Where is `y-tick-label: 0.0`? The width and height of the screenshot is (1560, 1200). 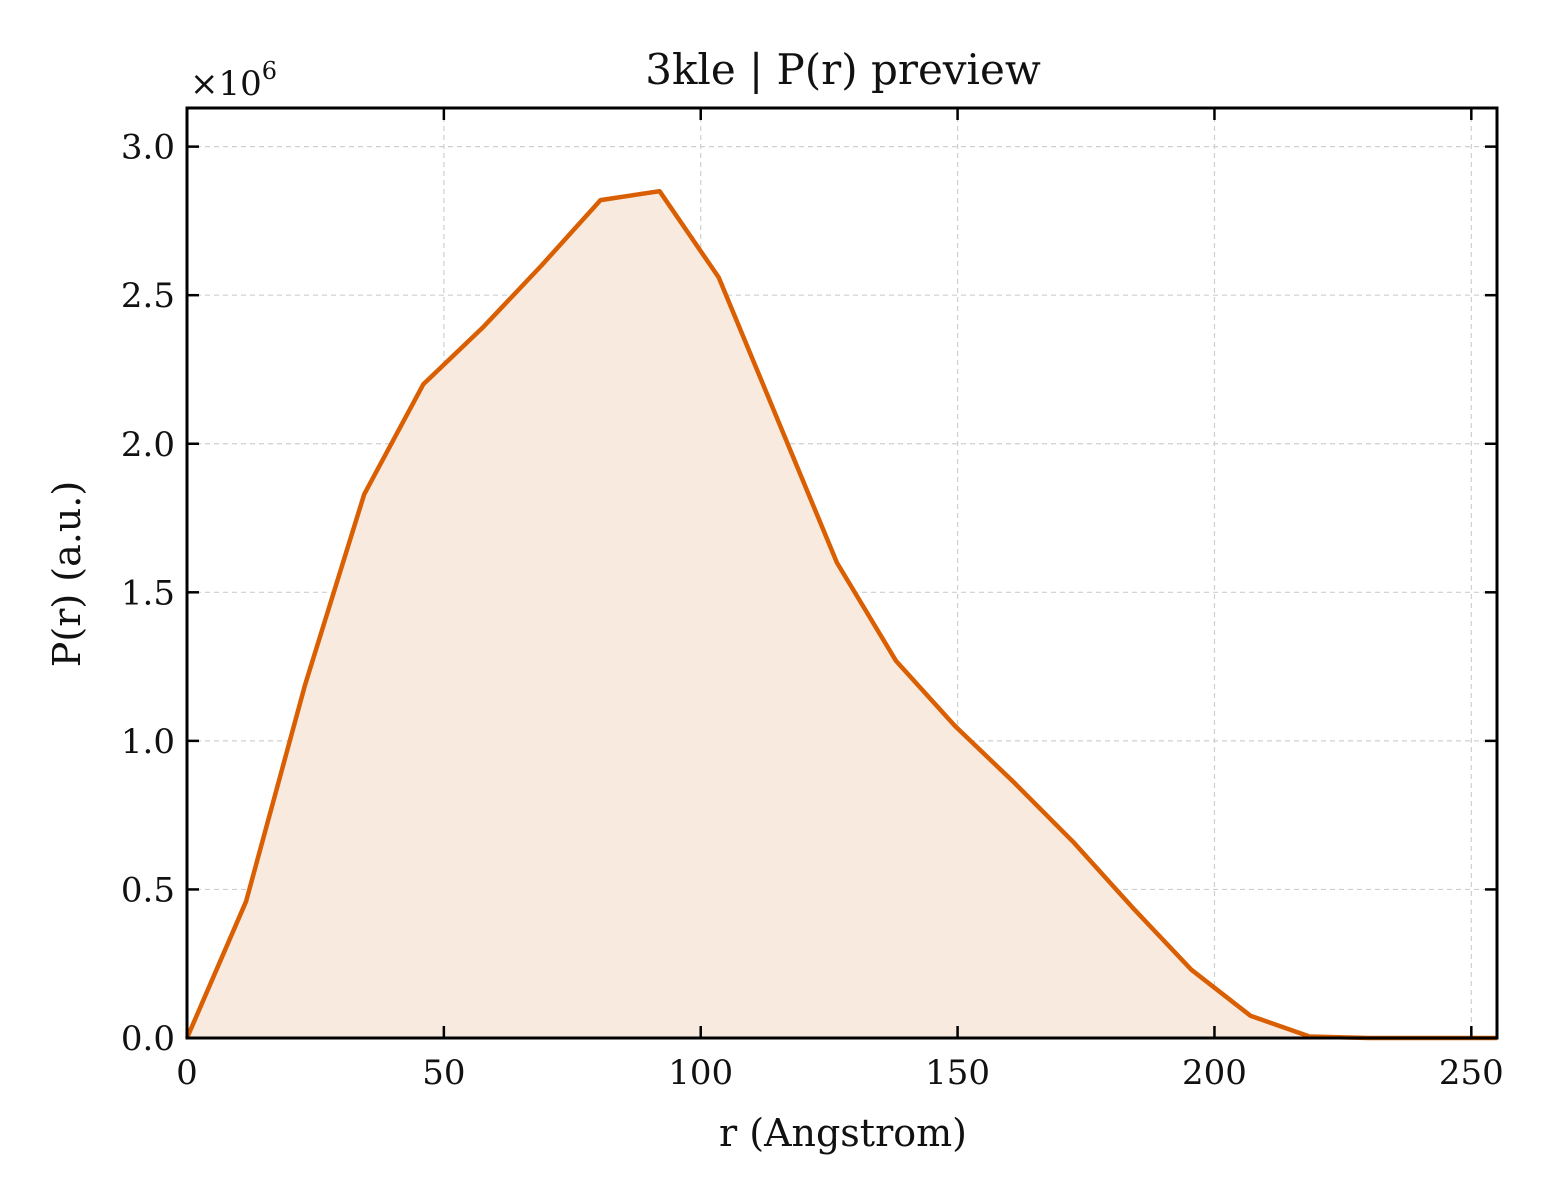
y-tick-label: 0.0 is located at coordinates (148, 1039).